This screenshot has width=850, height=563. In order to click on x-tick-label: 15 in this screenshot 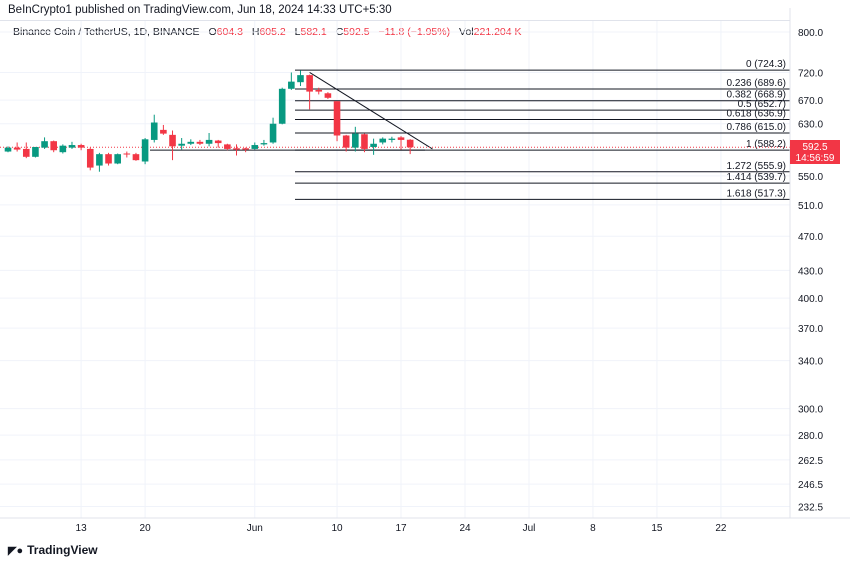, I will do `click(657, 528)`.